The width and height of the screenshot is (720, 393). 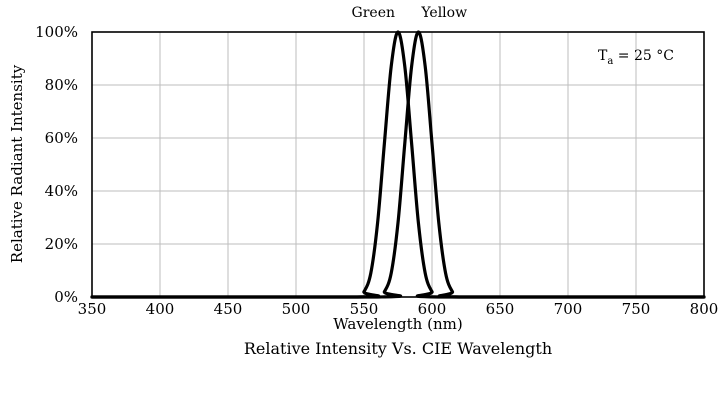 What do you see at coordinates (66, 297) in the screenshot?
I see `y-tick-label: 0%` at bounding box center [66, 297].